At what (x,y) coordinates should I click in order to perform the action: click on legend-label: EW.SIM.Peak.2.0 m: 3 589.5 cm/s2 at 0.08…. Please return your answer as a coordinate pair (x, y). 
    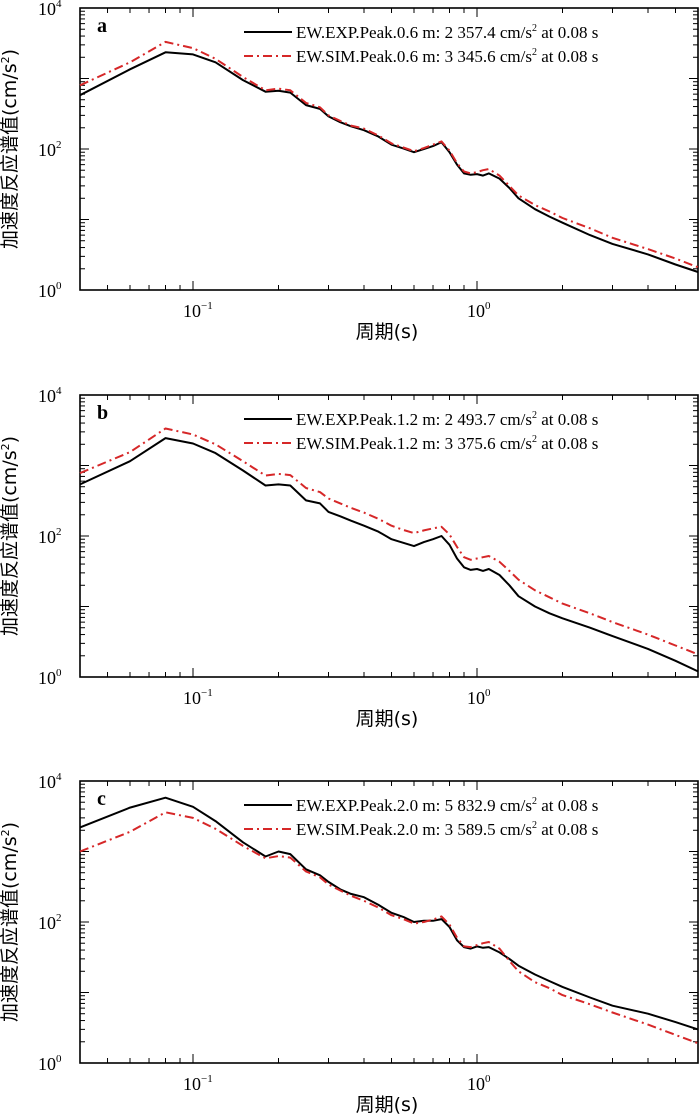
    Looking at the image, I should click on (447, 829).